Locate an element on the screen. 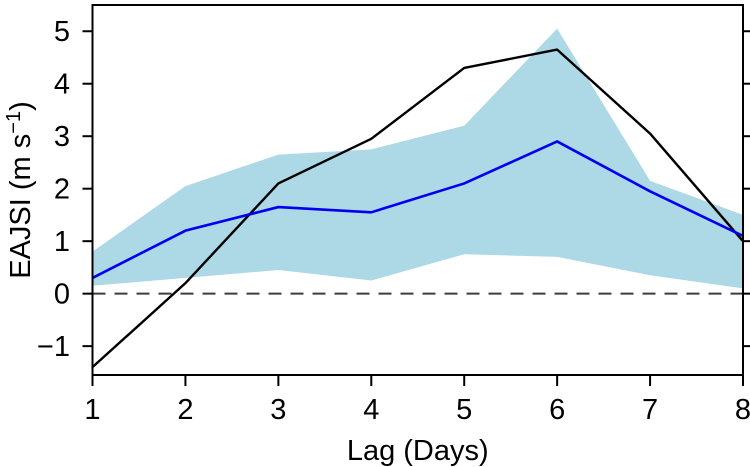 The width and height of the screenshot is (750, 467). x-tick-label: 2 is located at coordinates (185, 410).